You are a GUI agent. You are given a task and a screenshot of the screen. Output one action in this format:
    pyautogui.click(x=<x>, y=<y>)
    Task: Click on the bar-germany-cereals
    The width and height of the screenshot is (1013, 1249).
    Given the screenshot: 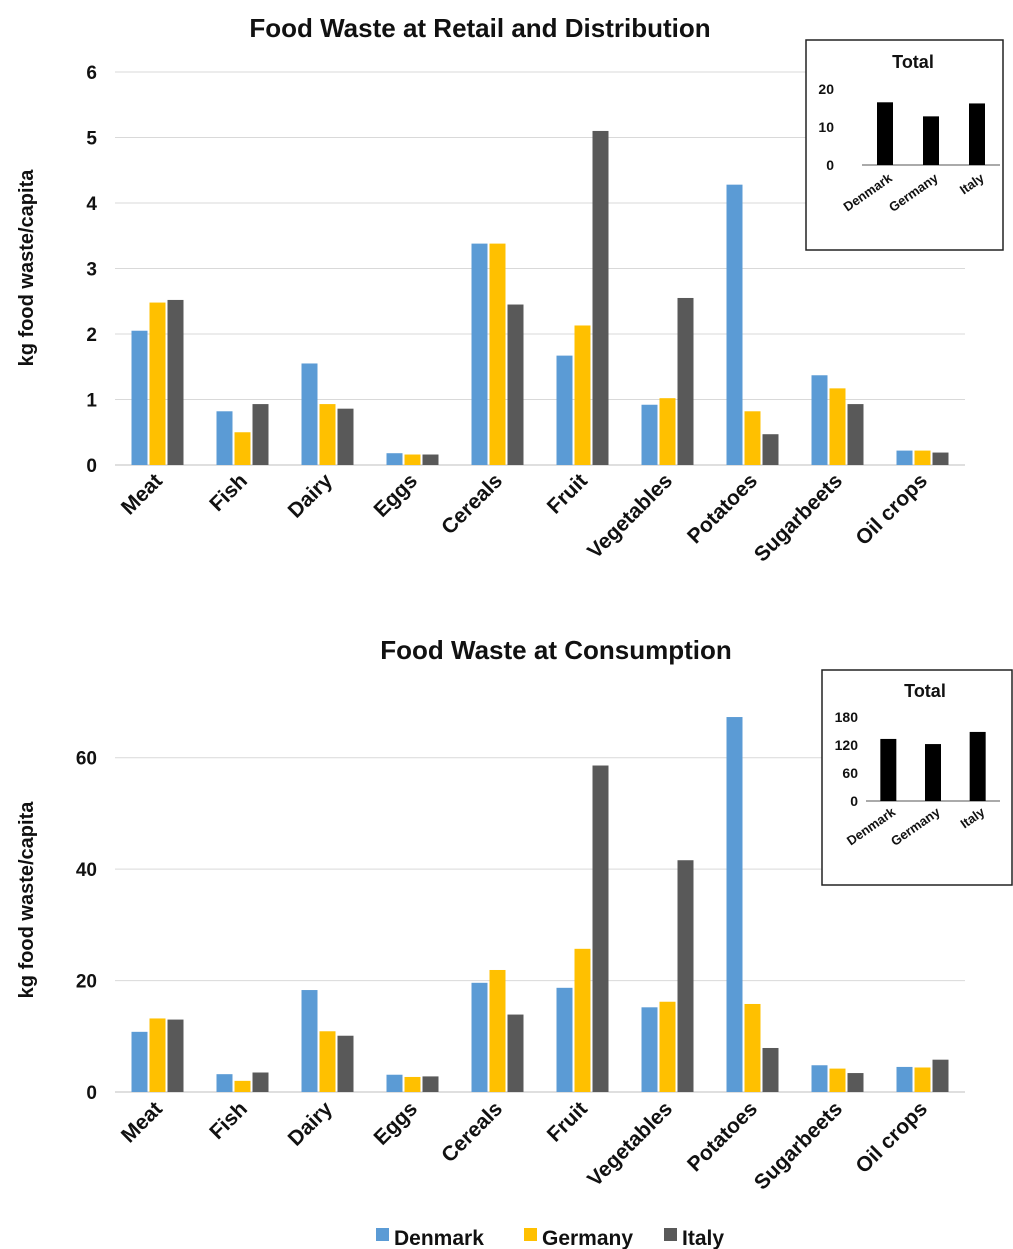 What is the action you would take?
    pyautogui.click(x=497, y=354)
    